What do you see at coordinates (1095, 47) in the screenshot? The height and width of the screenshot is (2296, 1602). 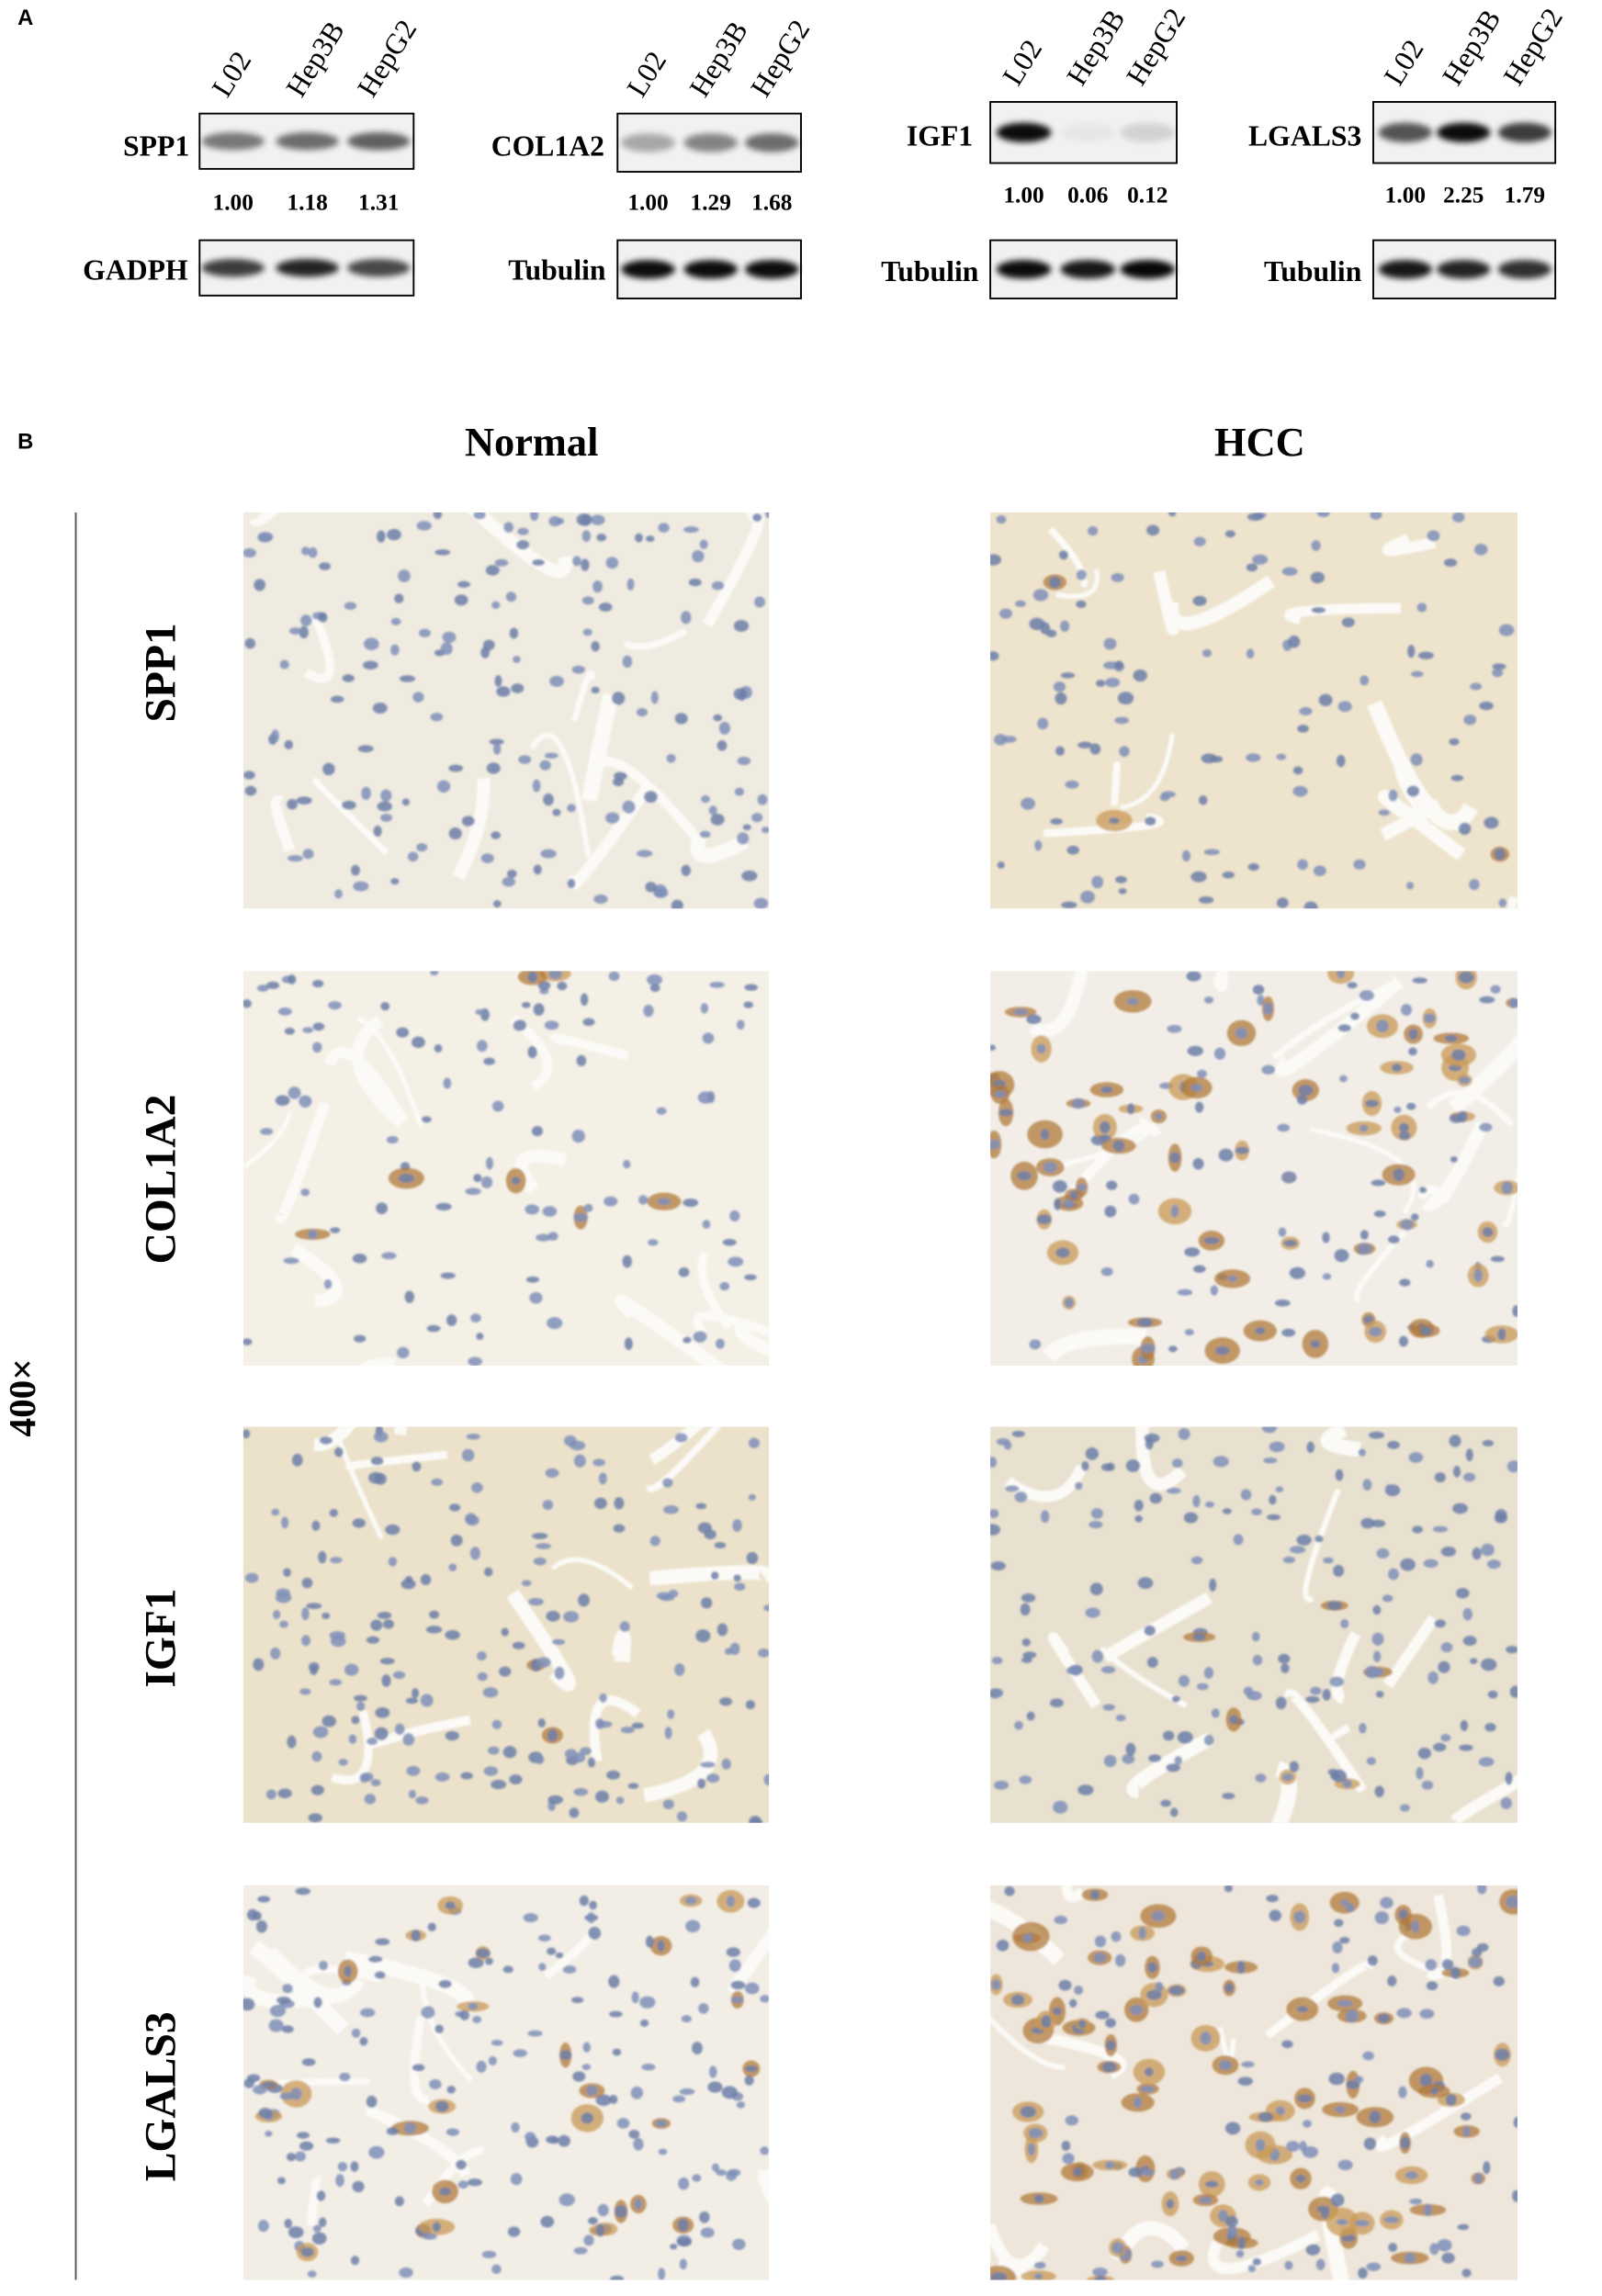 I see `lane-label: Hep3B` at bounding box center [1095, 47].